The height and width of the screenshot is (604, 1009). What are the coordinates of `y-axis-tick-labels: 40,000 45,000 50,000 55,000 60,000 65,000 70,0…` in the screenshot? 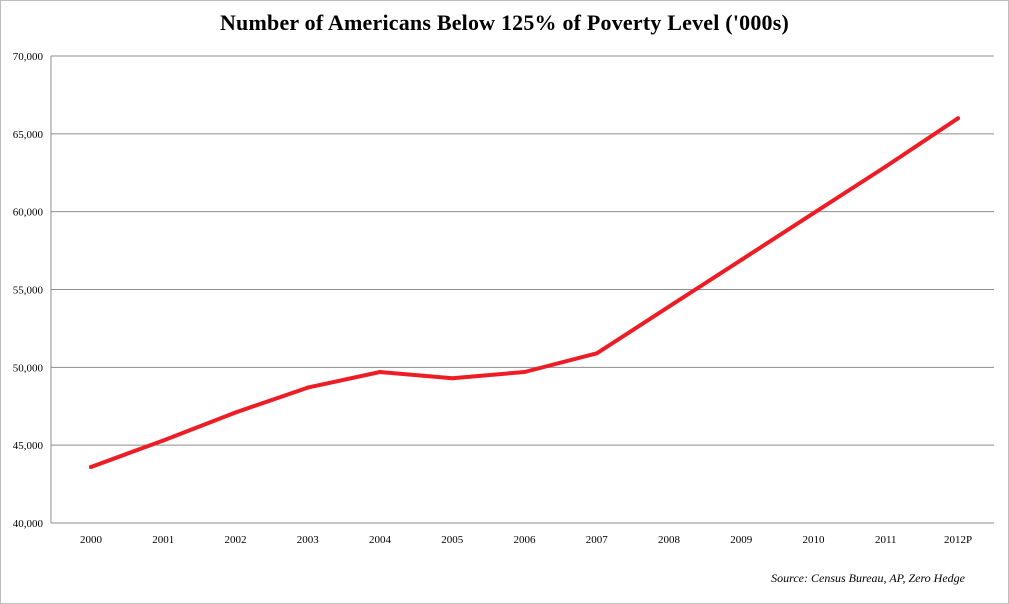 It's located at (28, 290).